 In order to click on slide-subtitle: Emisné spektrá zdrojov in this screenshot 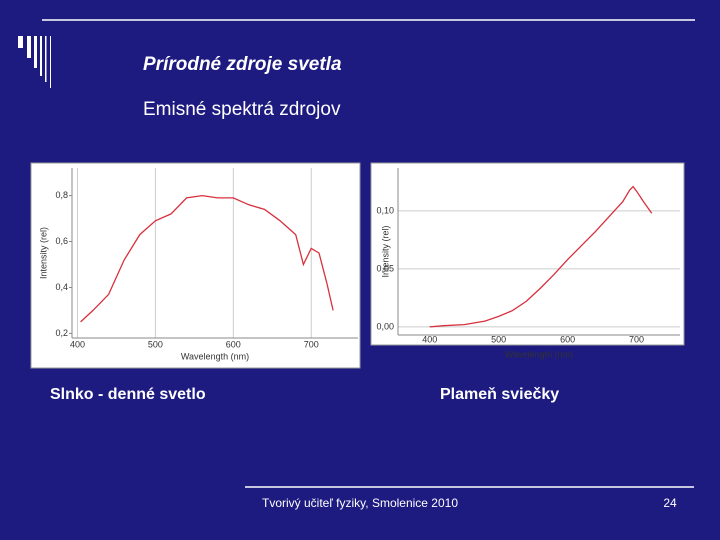, I will do `click(242, 109)`.